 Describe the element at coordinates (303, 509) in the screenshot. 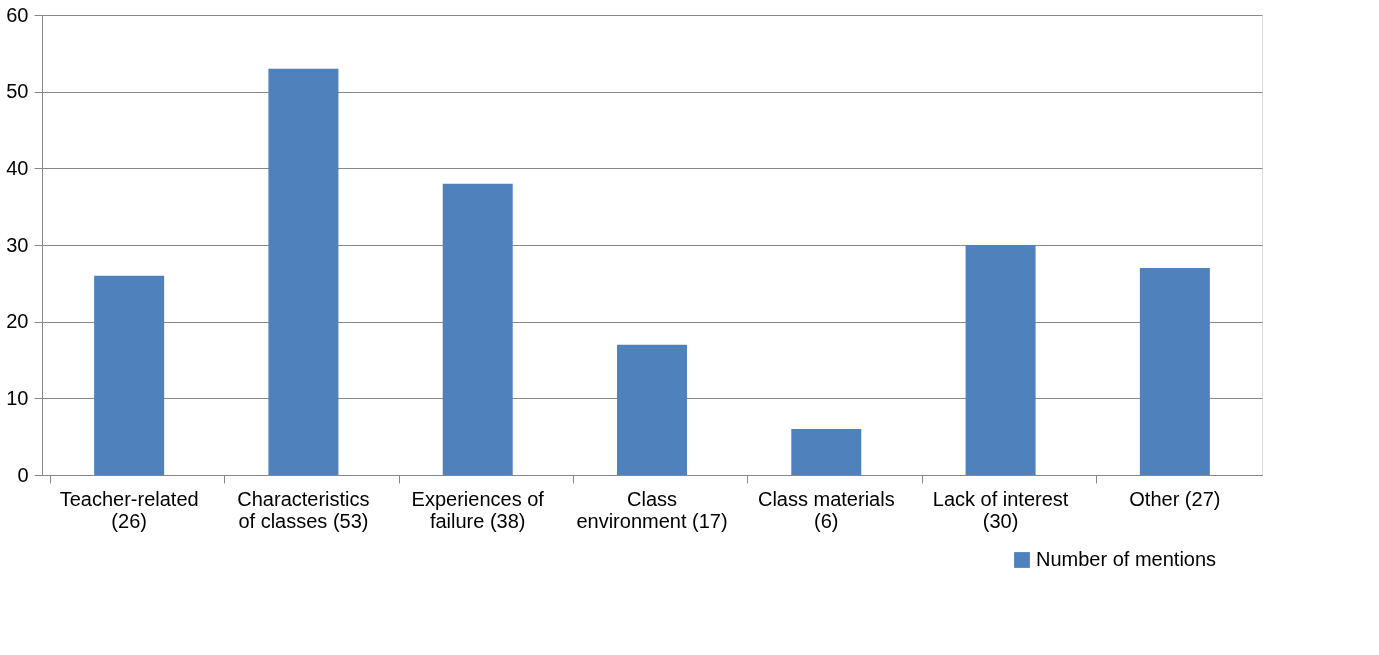

I see `x-tick-label: Characteristics of classes (53)` at that location.